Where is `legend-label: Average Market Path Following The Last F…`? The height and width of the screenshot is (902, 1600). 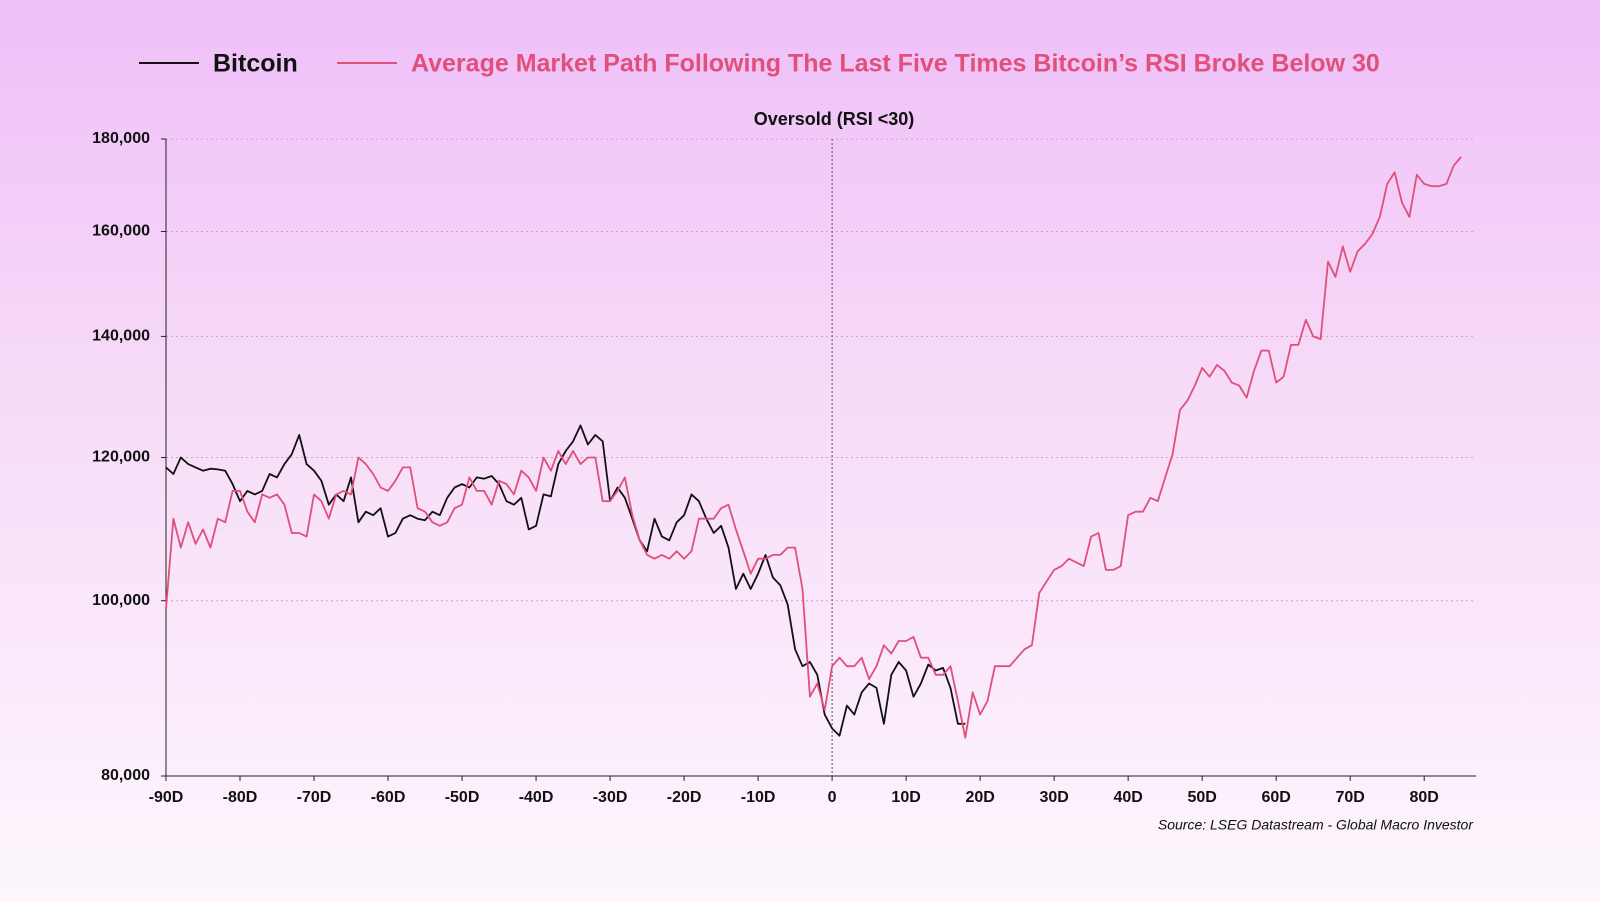 legend-label: Average Market Path Following The Last F… is located at coordinates (895, 64).